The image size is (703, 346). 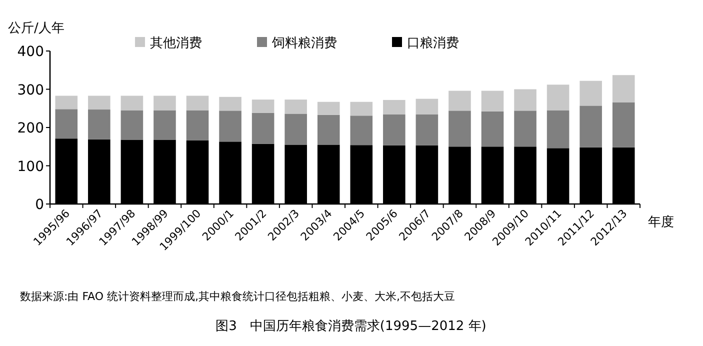 What do you see at coordinates (30, 166) in the screenshot?
I see `y-tick-label: 100` at bounding box center [30, 166].